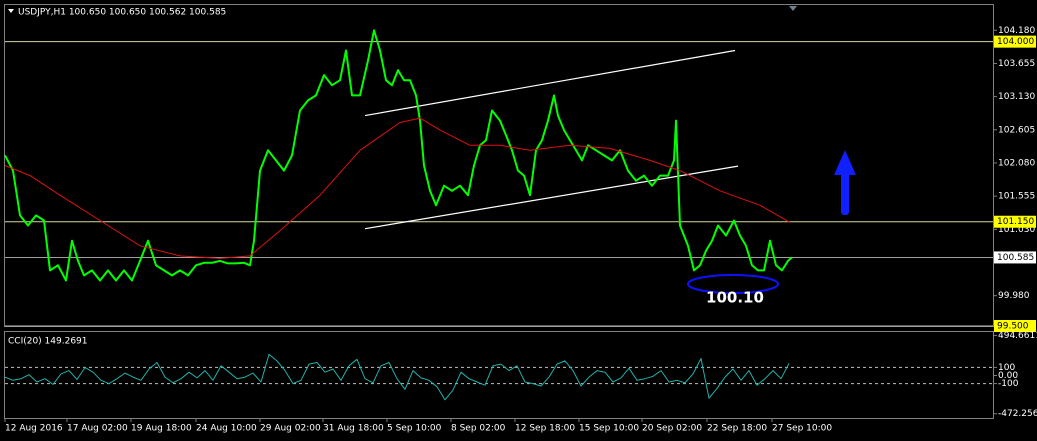  Describe the element at coordinates (1016, 64) in the screenshot. I see `y-tick-label: 103.655` at that location.